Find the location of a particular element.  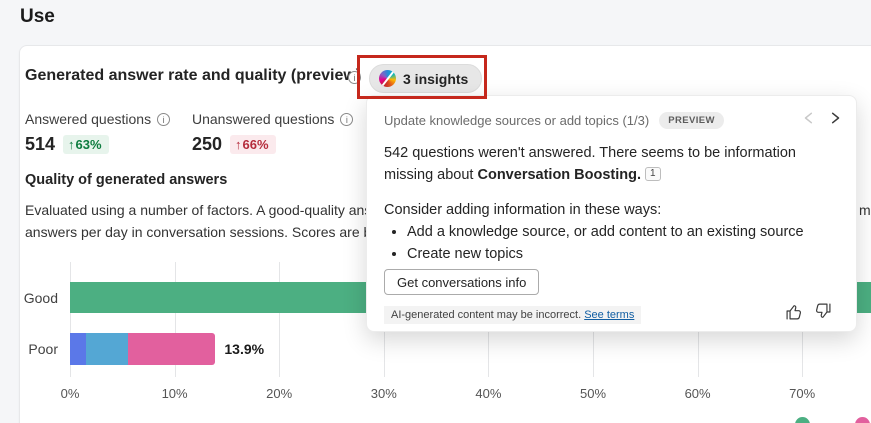

next-insight-button is located at coordinates (835, 119).